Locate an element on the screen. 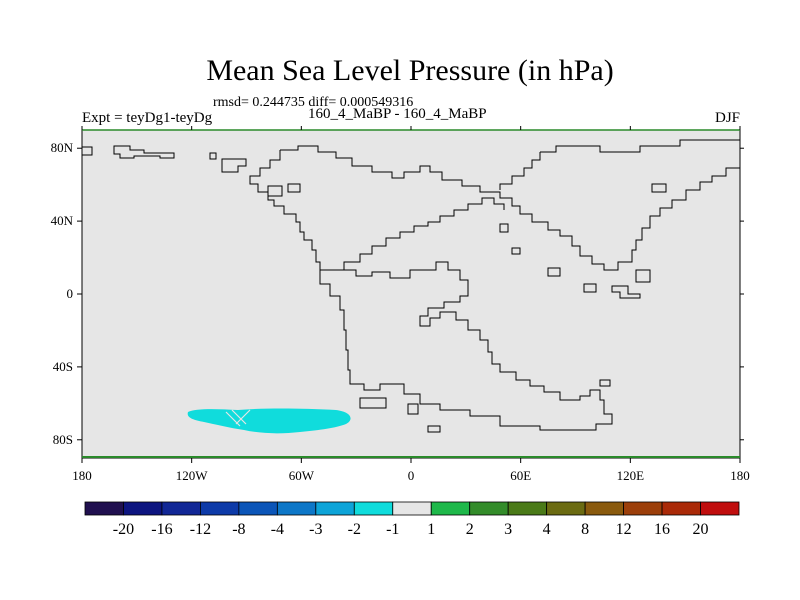  x-tick-label: 60W is located at coordinates (302, 475).